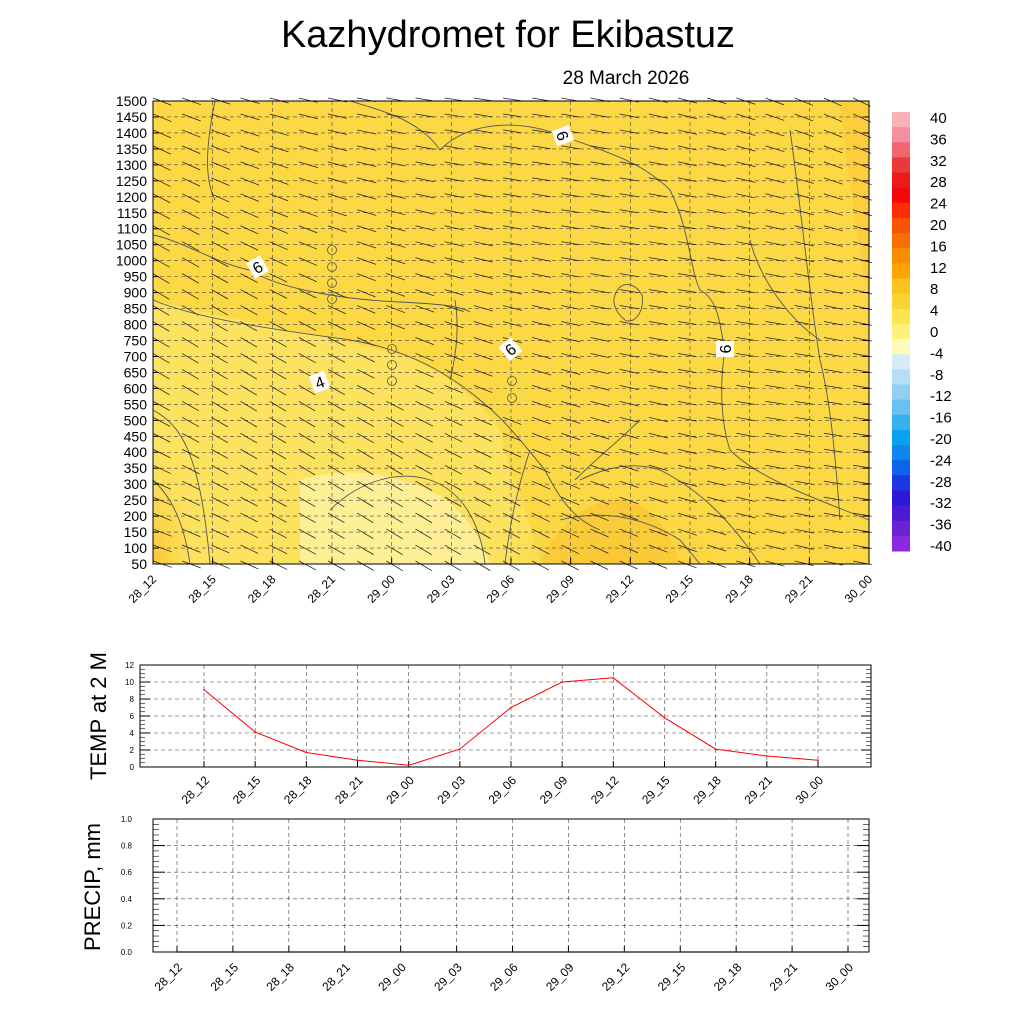 The image size is (1024, 1024). I want to click on y-tick-label: 1000, so click(131, 261).